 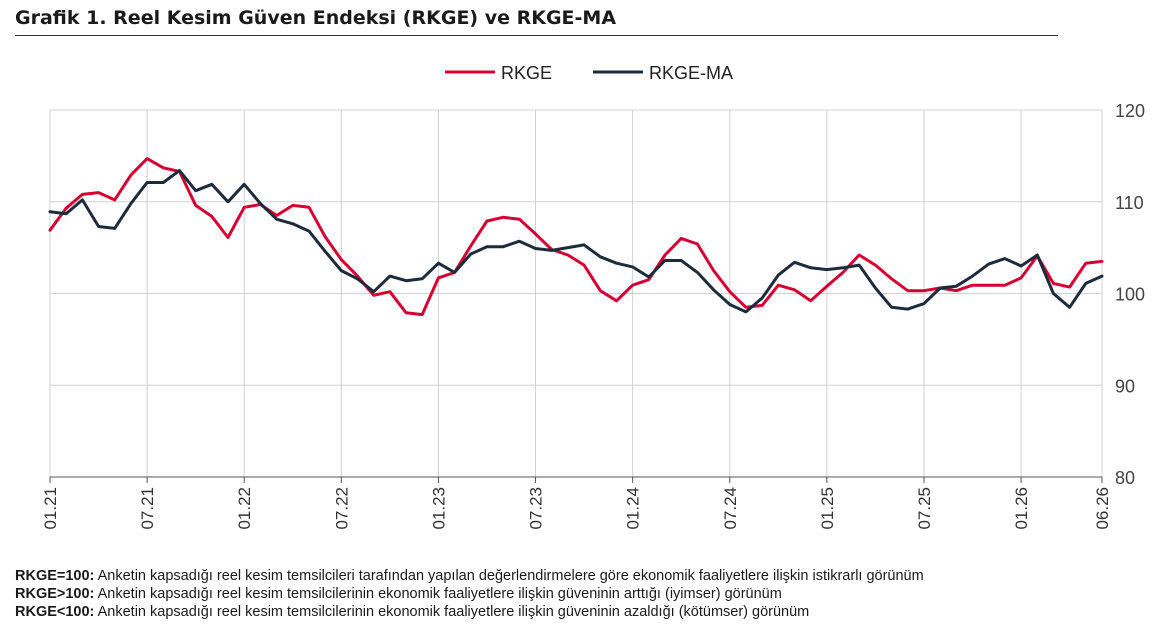 I want to click on y-tick-label: 110, so click(x=1129, y=203).